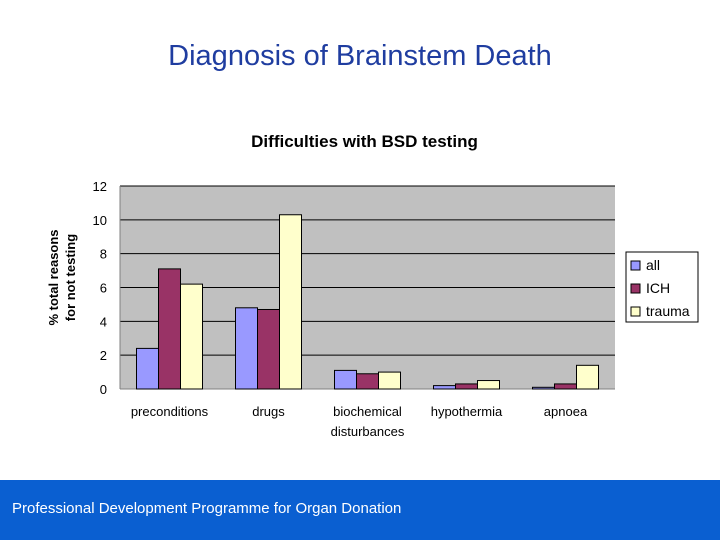 The height and width of the screenshot is (540, 720). I want to click on legend-label-trauma: trauma, so click(668, 311).